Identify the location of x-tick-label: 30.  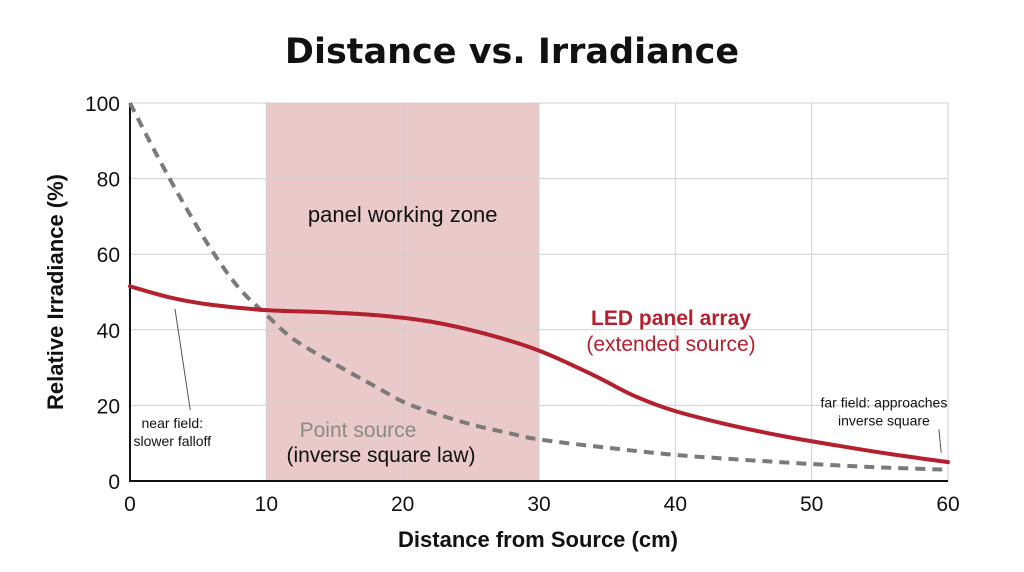
(538, 504).